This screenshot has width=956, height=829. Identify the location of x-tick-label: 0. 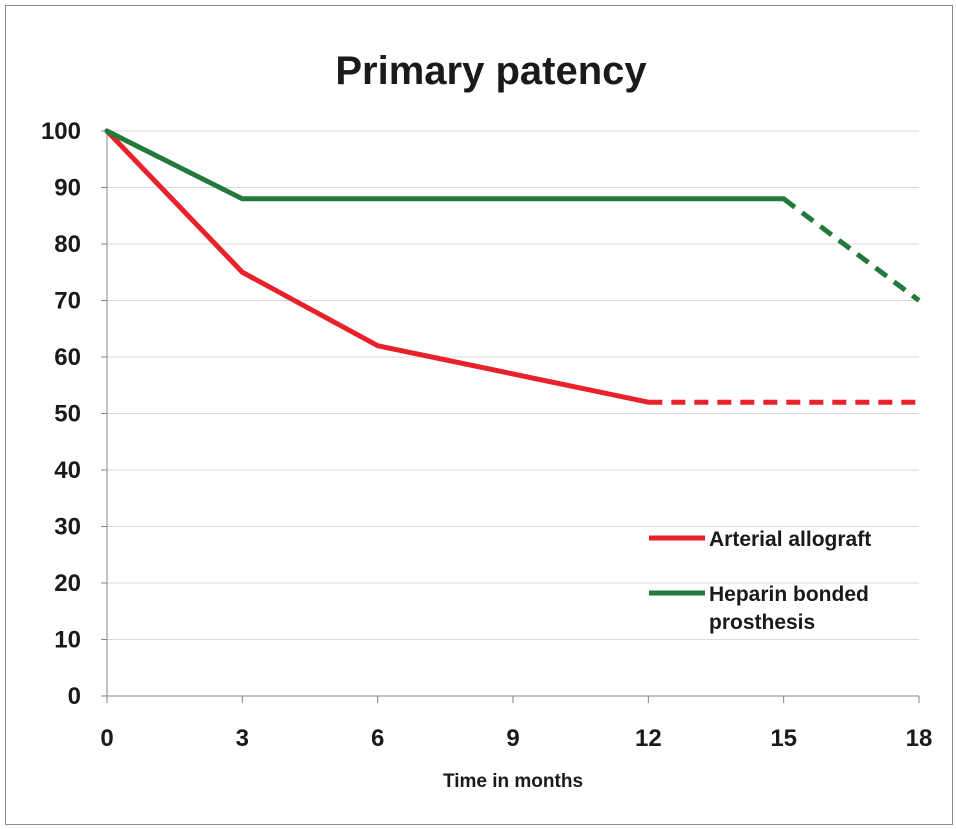
(106, 738).